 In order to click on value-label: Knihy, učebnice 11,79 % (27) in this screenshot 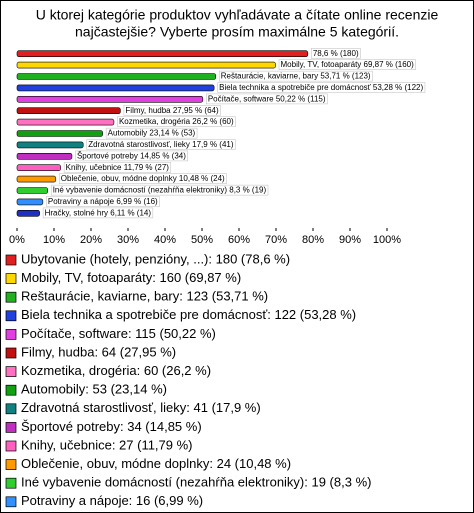, I will do `click(118, 167)`.